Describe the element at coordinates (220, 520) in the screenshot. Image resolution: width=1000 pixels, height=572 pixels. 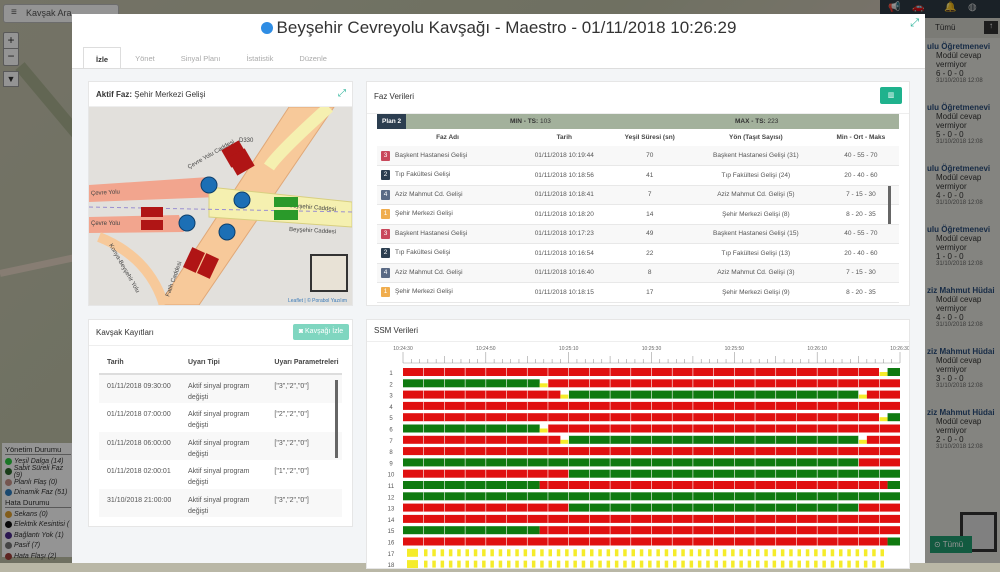
I see `table-row` at that location.